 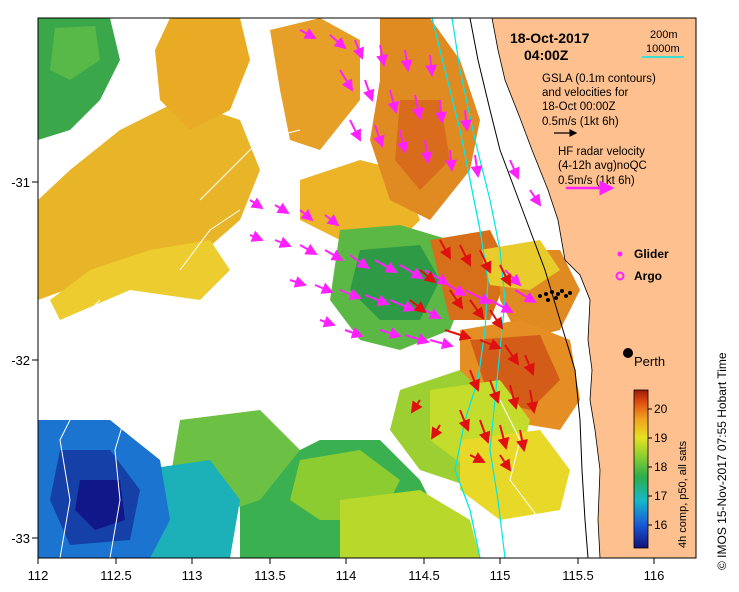 I want to click on contour-legend-200m: 200m, so click(x=664, y=35).